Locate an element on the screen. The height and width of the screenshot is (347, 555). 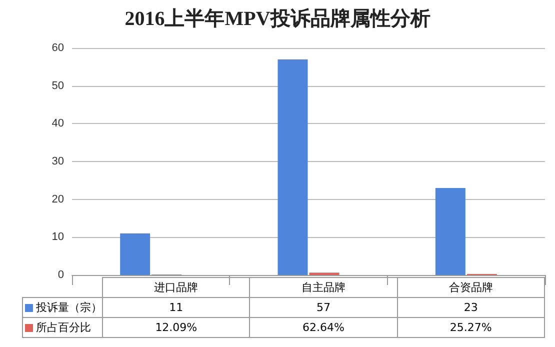
x-tick-label: 进口品牌 is located at coordinates (176, 288).